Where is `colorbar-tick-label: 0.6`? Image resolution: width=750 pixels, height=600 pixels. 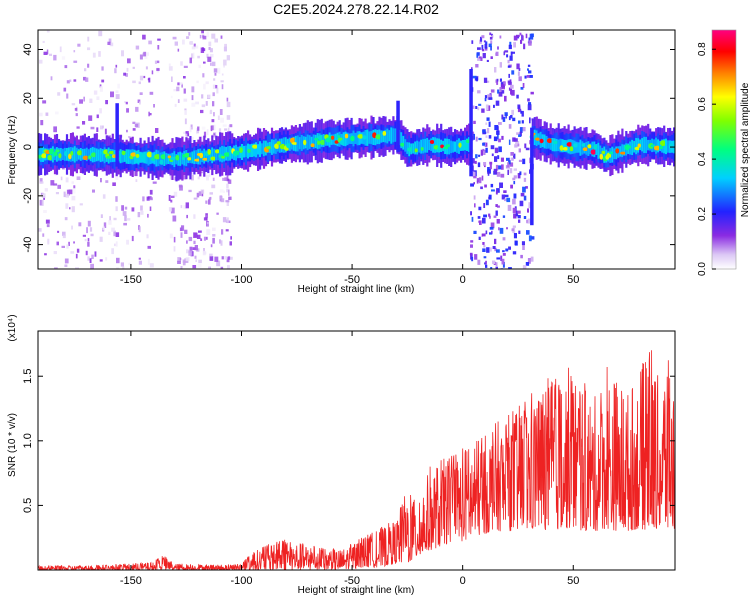
colorbar-tick-label: 0.6 is located at coordinates (702, 104).